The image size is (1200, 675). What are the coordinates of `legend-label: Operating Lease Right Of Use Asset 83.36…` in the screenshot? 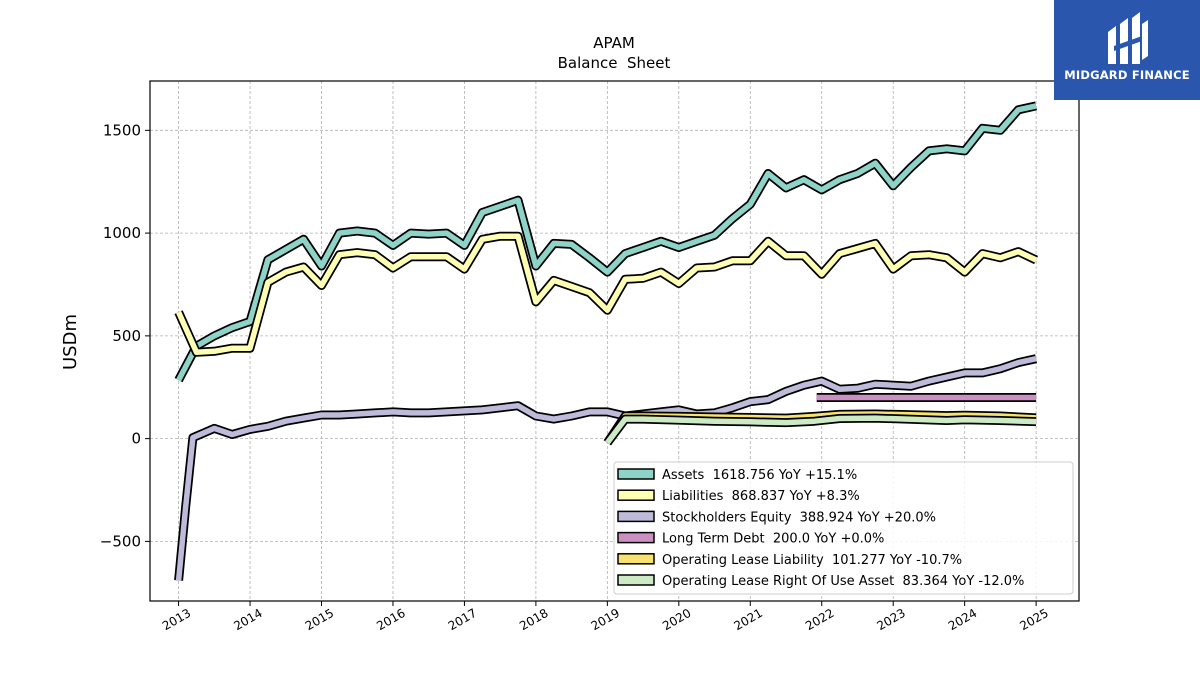 It's located at (843, 581).